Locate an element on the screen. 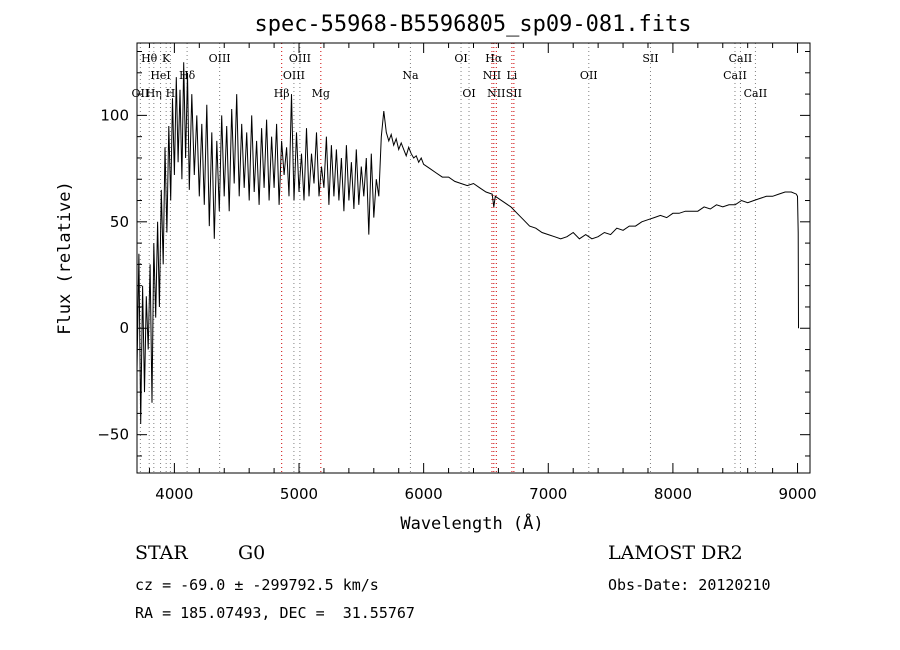  x-tick-label: 8000 is located at coordinates (673, 494).